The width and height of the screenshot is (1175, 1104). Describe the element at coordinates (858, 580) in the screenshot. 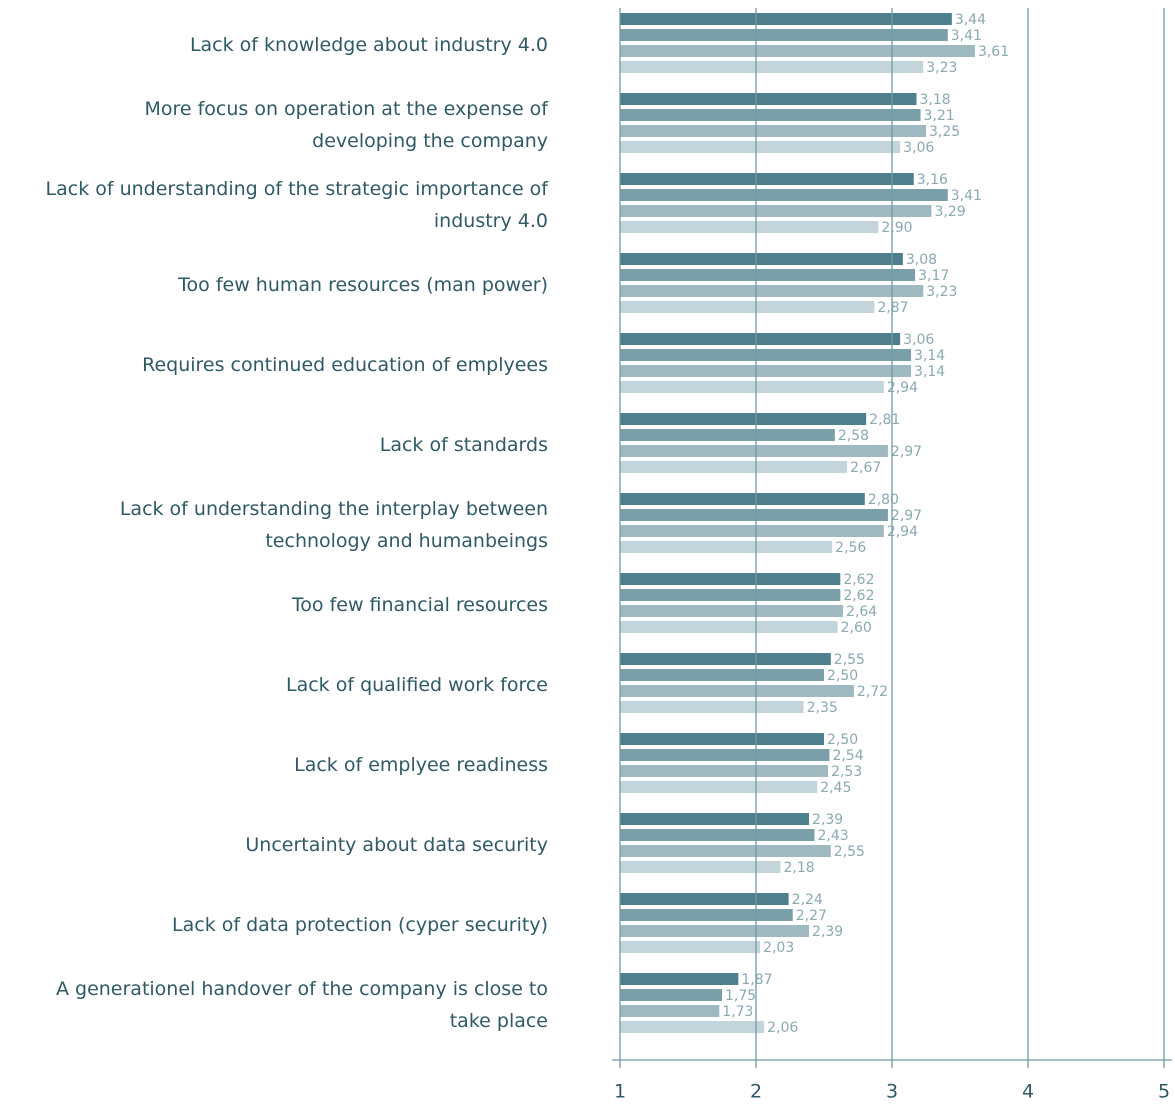

I see `value-label: 2,62` at that location.